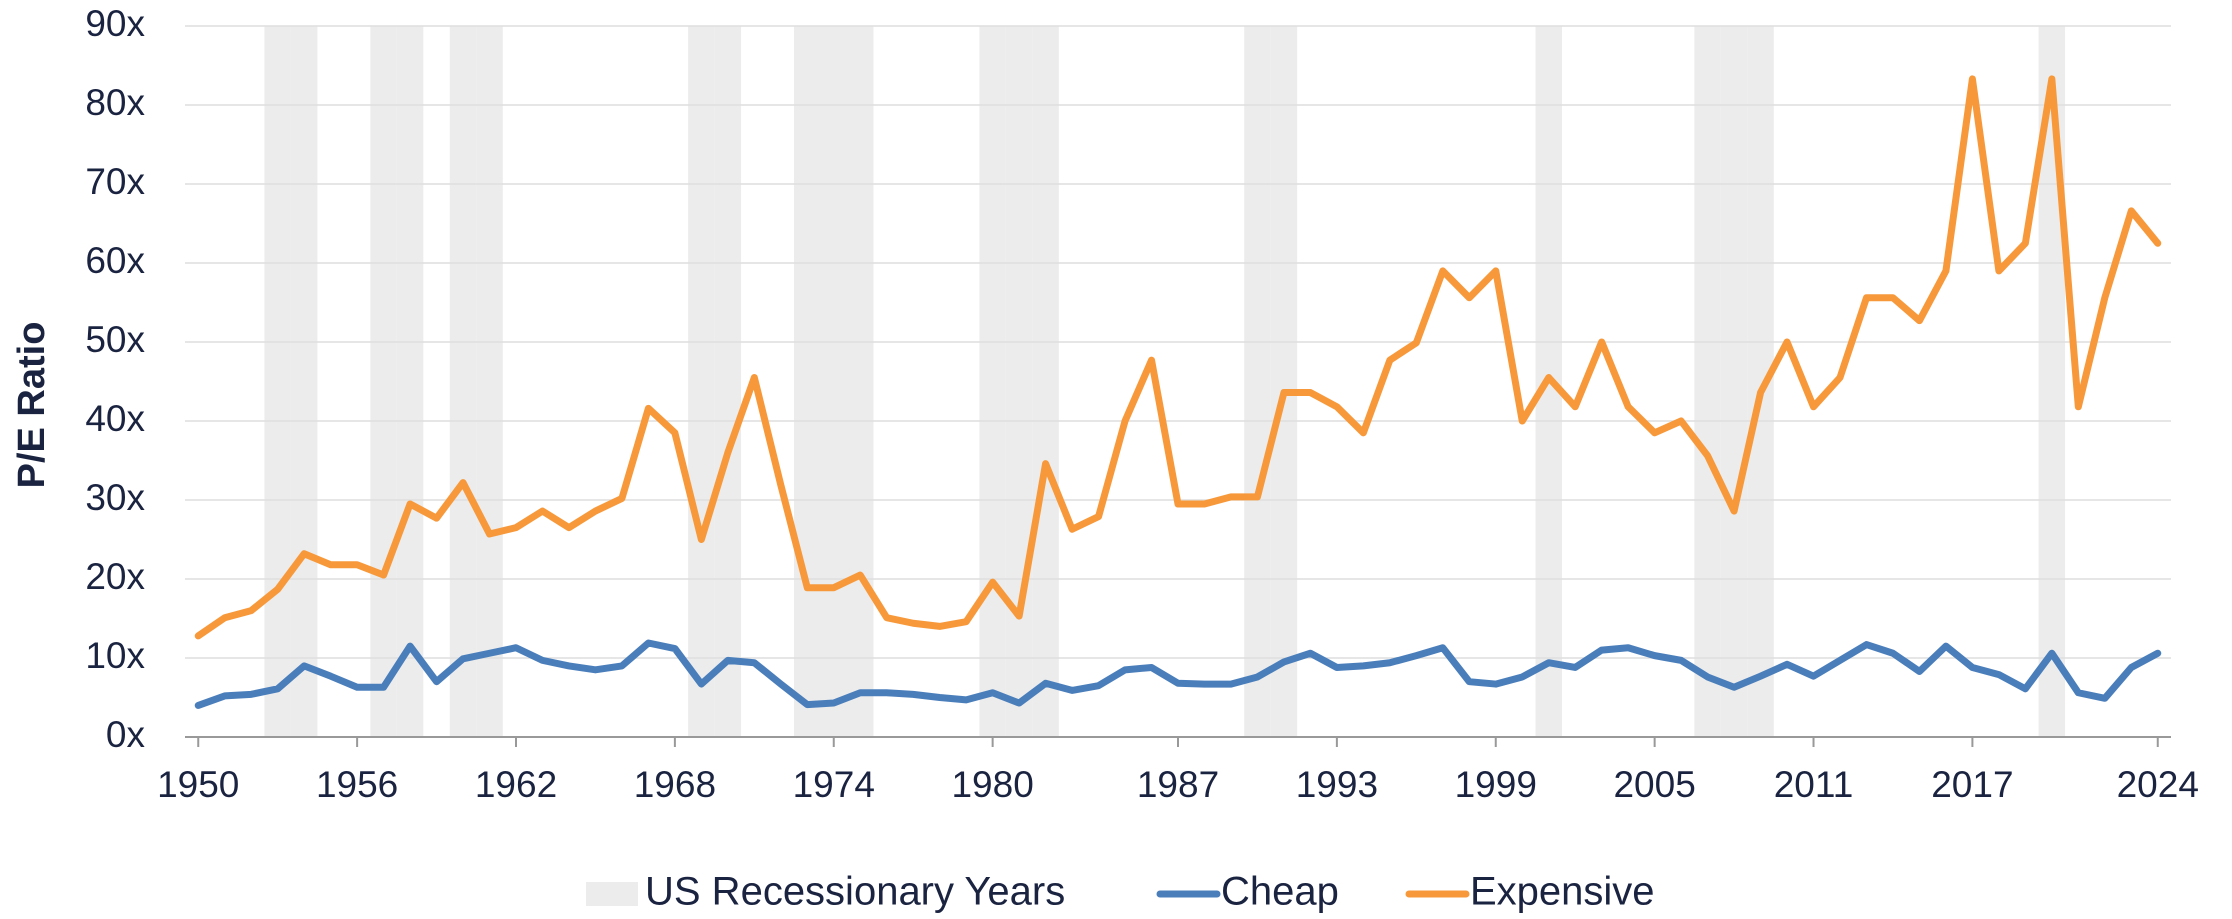 Image resolution: width=2232 pixels, height=919 pixels. What do you see at coordinates (357, 784) in the screenshot?
I see `x-tick-label: 1956` at bounding box center [357, 784].